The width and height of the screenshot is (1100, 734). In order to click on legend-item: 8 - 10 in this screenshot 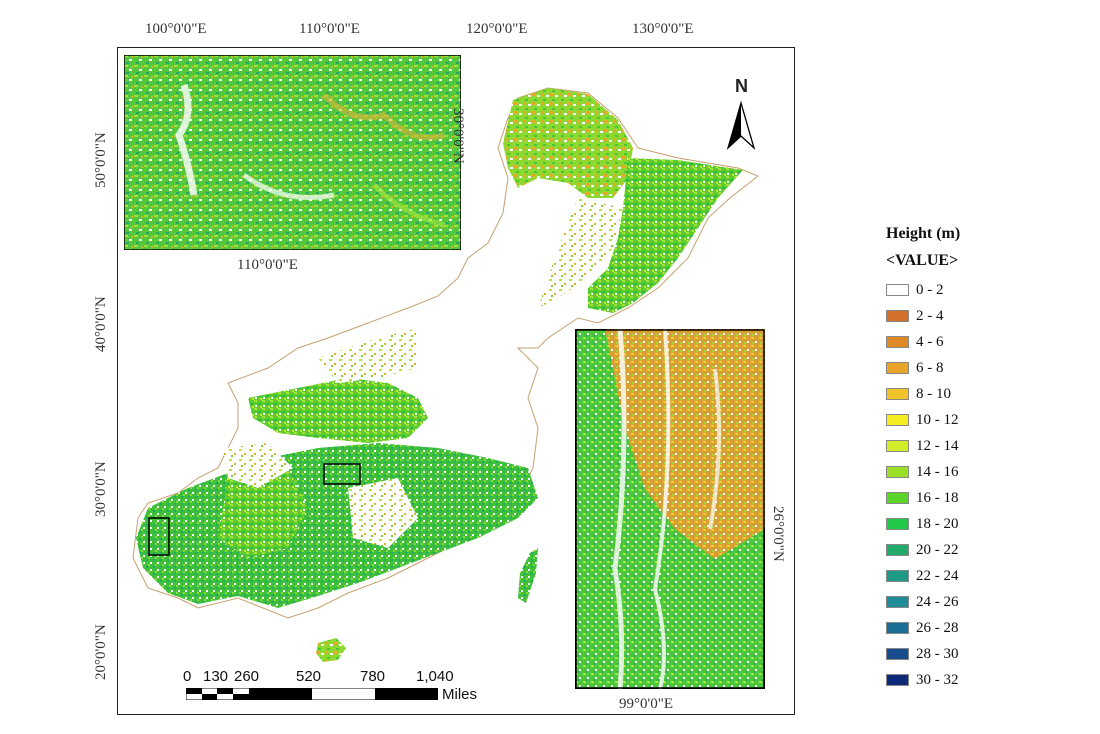, I will do `click(918, 394)`.